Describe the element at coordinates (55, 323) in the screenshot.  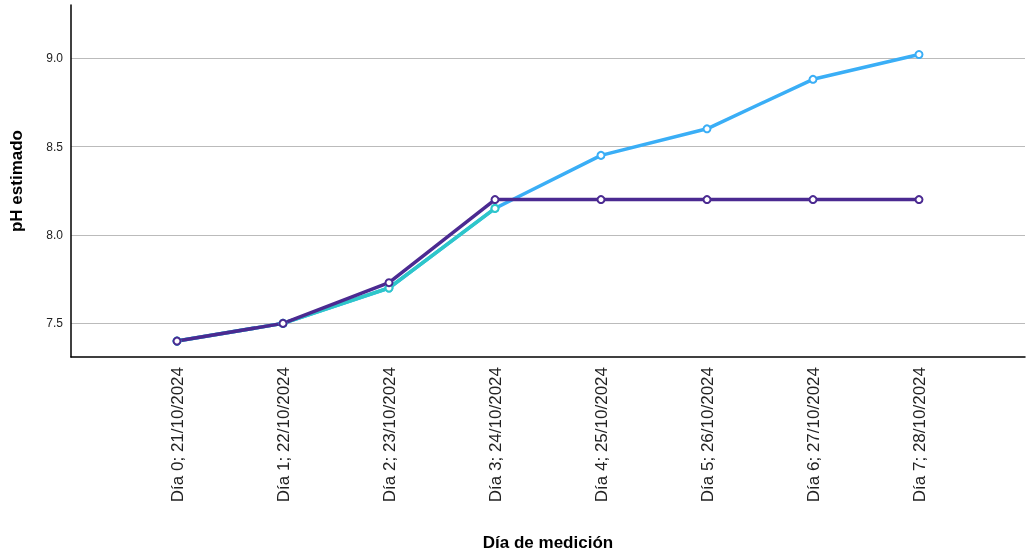
I see `y-tick-label: 7.5` at that location.